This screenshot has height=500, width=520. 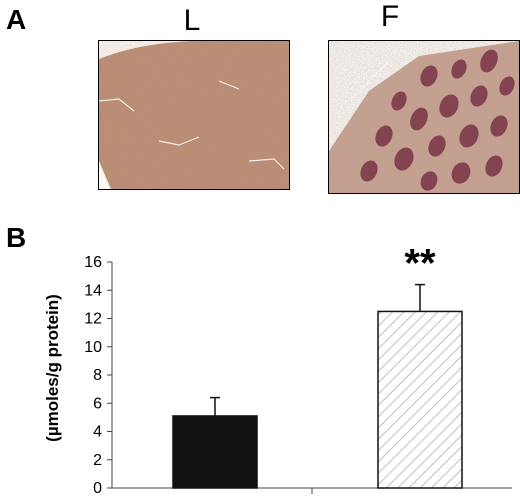 I want to click on y-tick-label: 10, so click(x=93, y=347).